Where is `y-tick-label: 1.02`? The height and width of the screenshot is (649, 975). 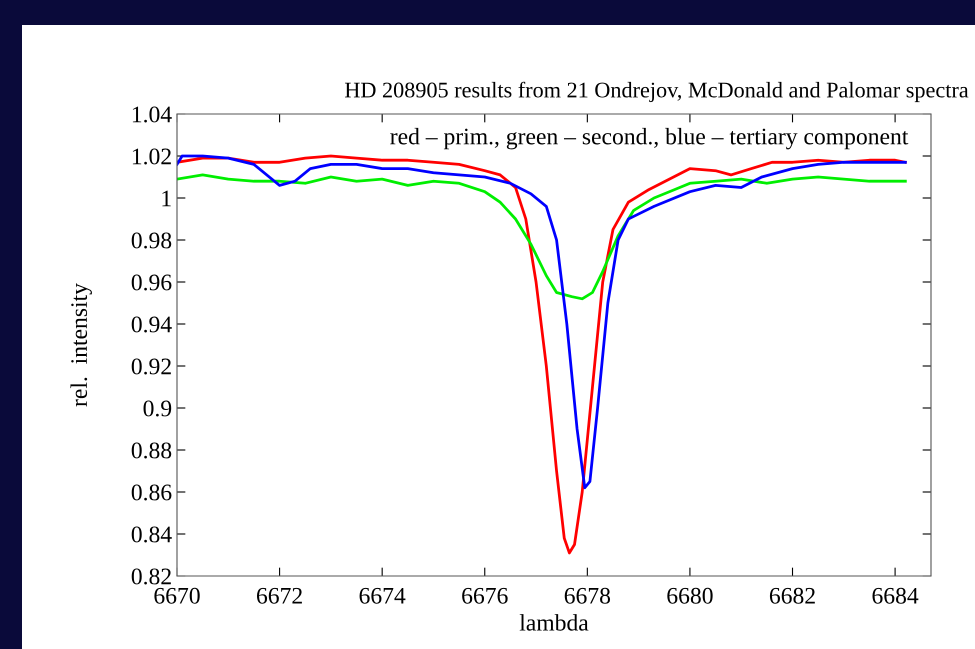 y-tick-label: 1.02 is located at coordinates (151, 156).